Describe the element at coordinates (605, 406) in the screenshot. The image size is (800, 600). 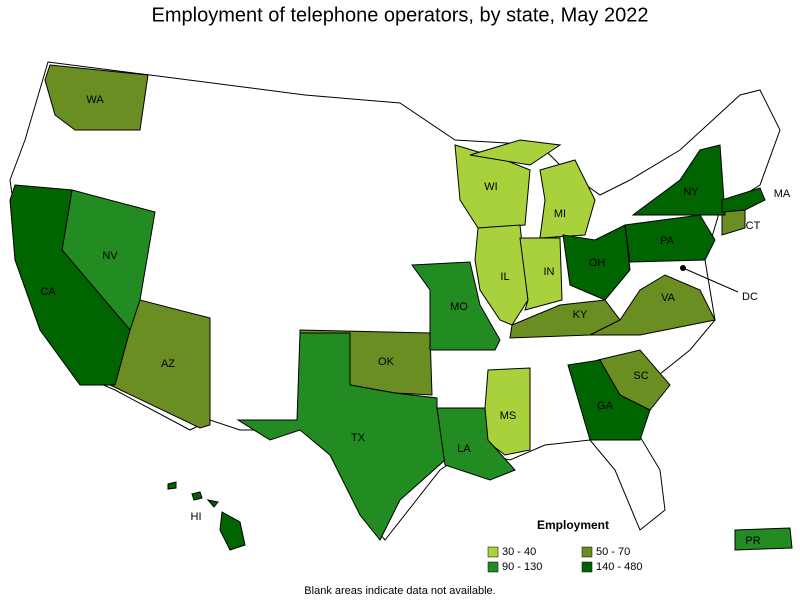
I see `state-label: GA` at that location.